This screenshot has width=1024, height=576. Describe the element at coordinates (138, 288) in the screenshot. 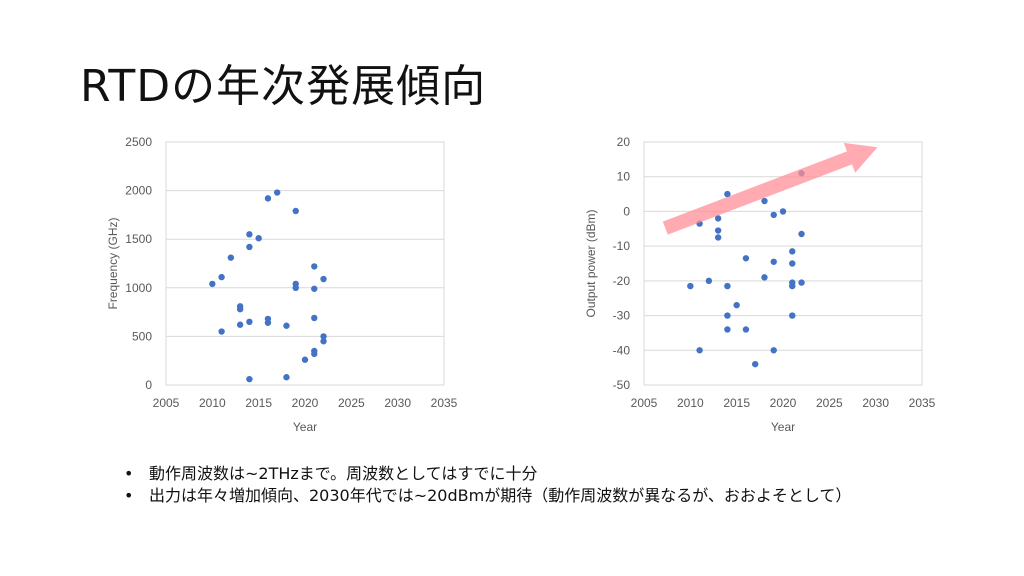

I see `y-tick-label: 1000` at that location.